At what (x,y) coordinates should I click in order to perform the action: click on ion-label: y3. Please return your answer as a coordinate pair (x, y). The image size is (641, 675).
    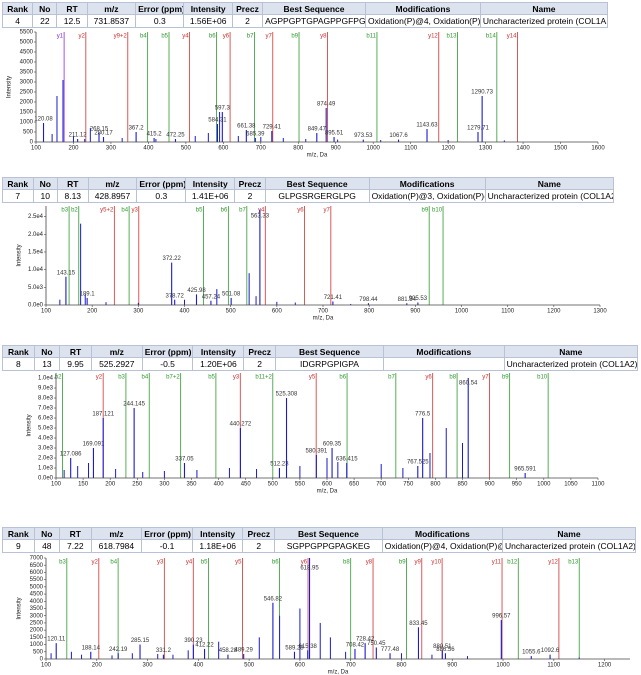
    Looking at the image, I should click on (236, 378).